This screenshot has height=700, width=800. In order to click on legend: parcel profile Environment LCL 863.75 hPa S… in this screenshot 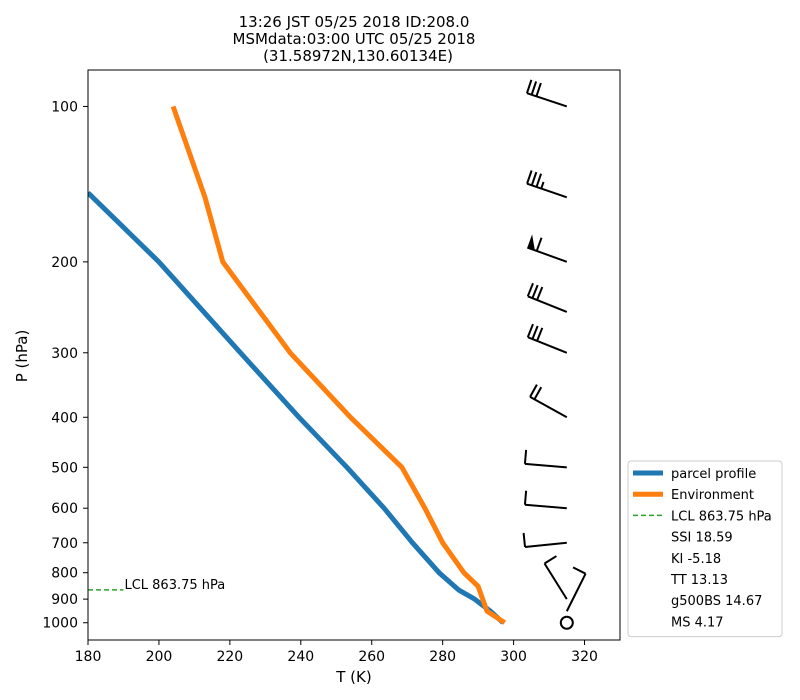, I will do `click(705, 549)`.